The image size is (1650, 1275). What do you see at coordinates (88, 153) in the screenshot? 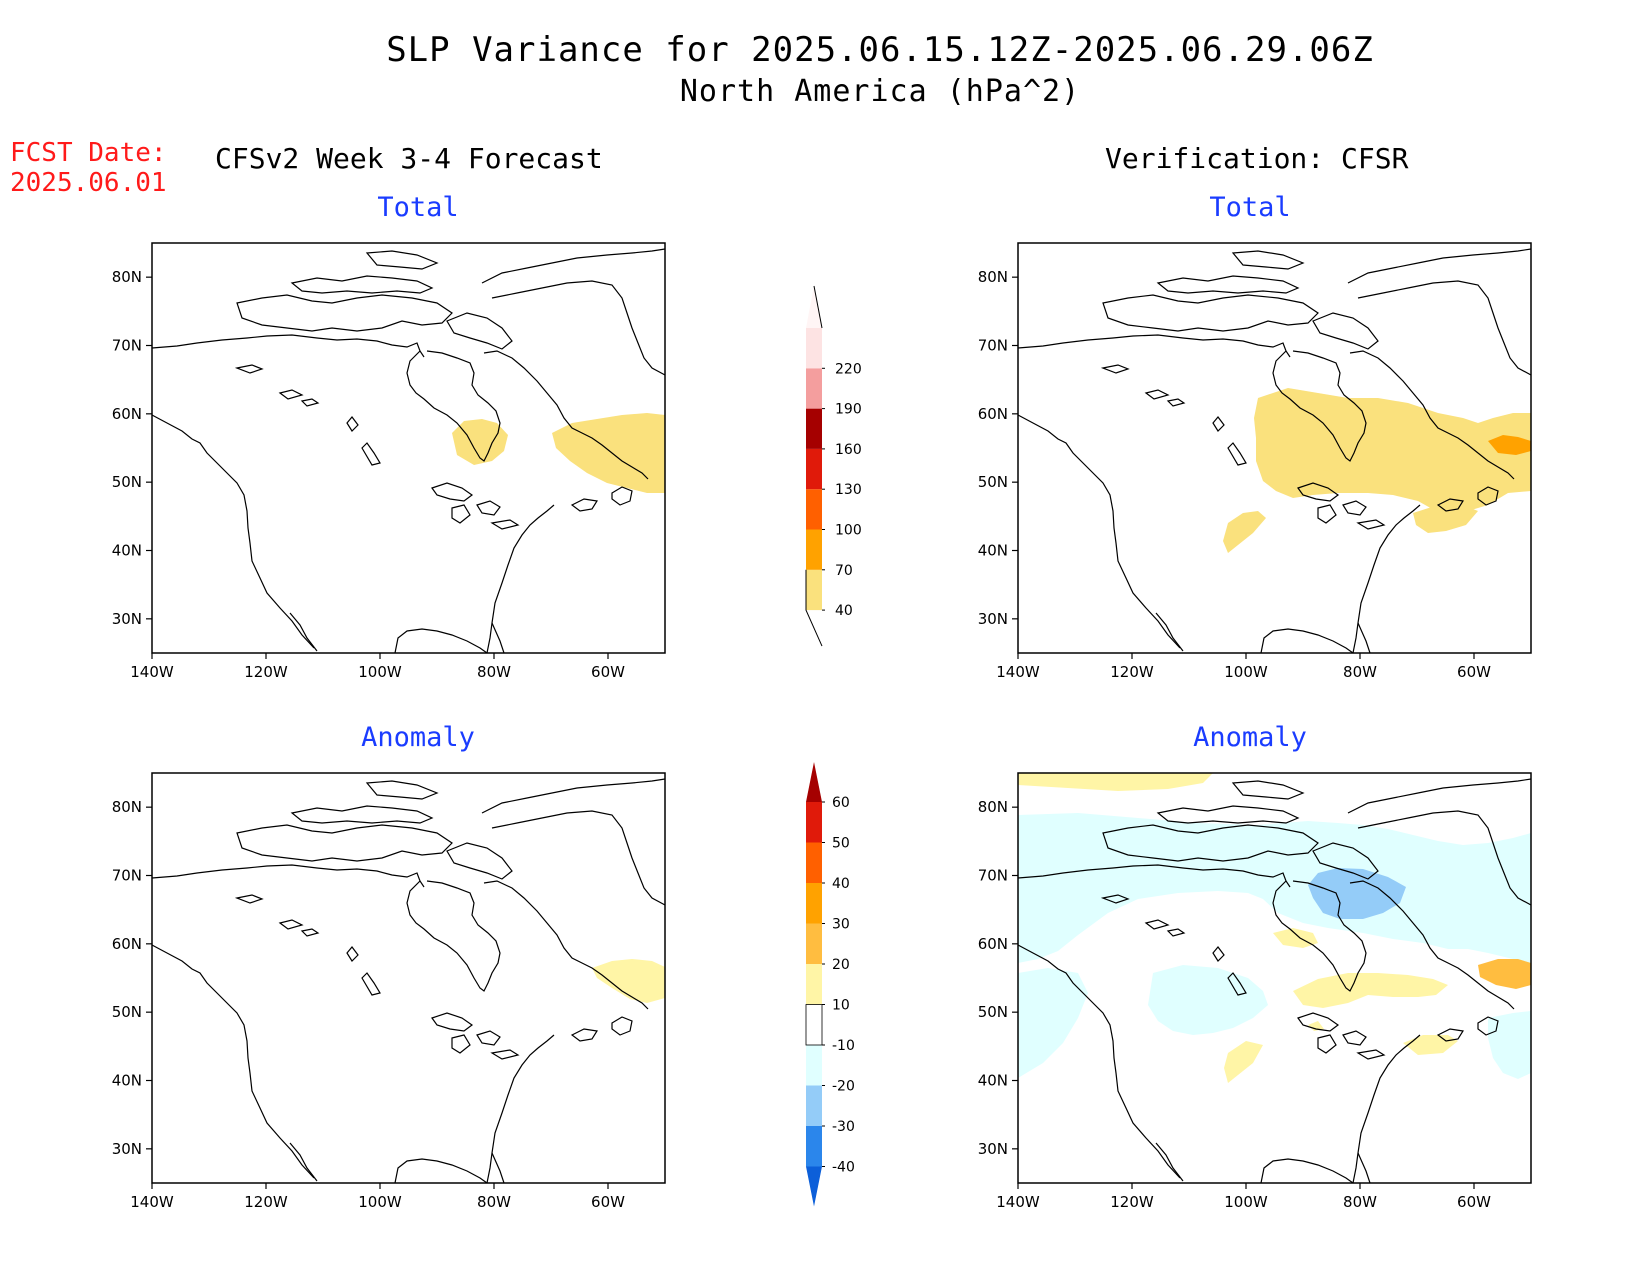
I see `forecast-date-label: FCST Date:` at bounding box center [88, 153].